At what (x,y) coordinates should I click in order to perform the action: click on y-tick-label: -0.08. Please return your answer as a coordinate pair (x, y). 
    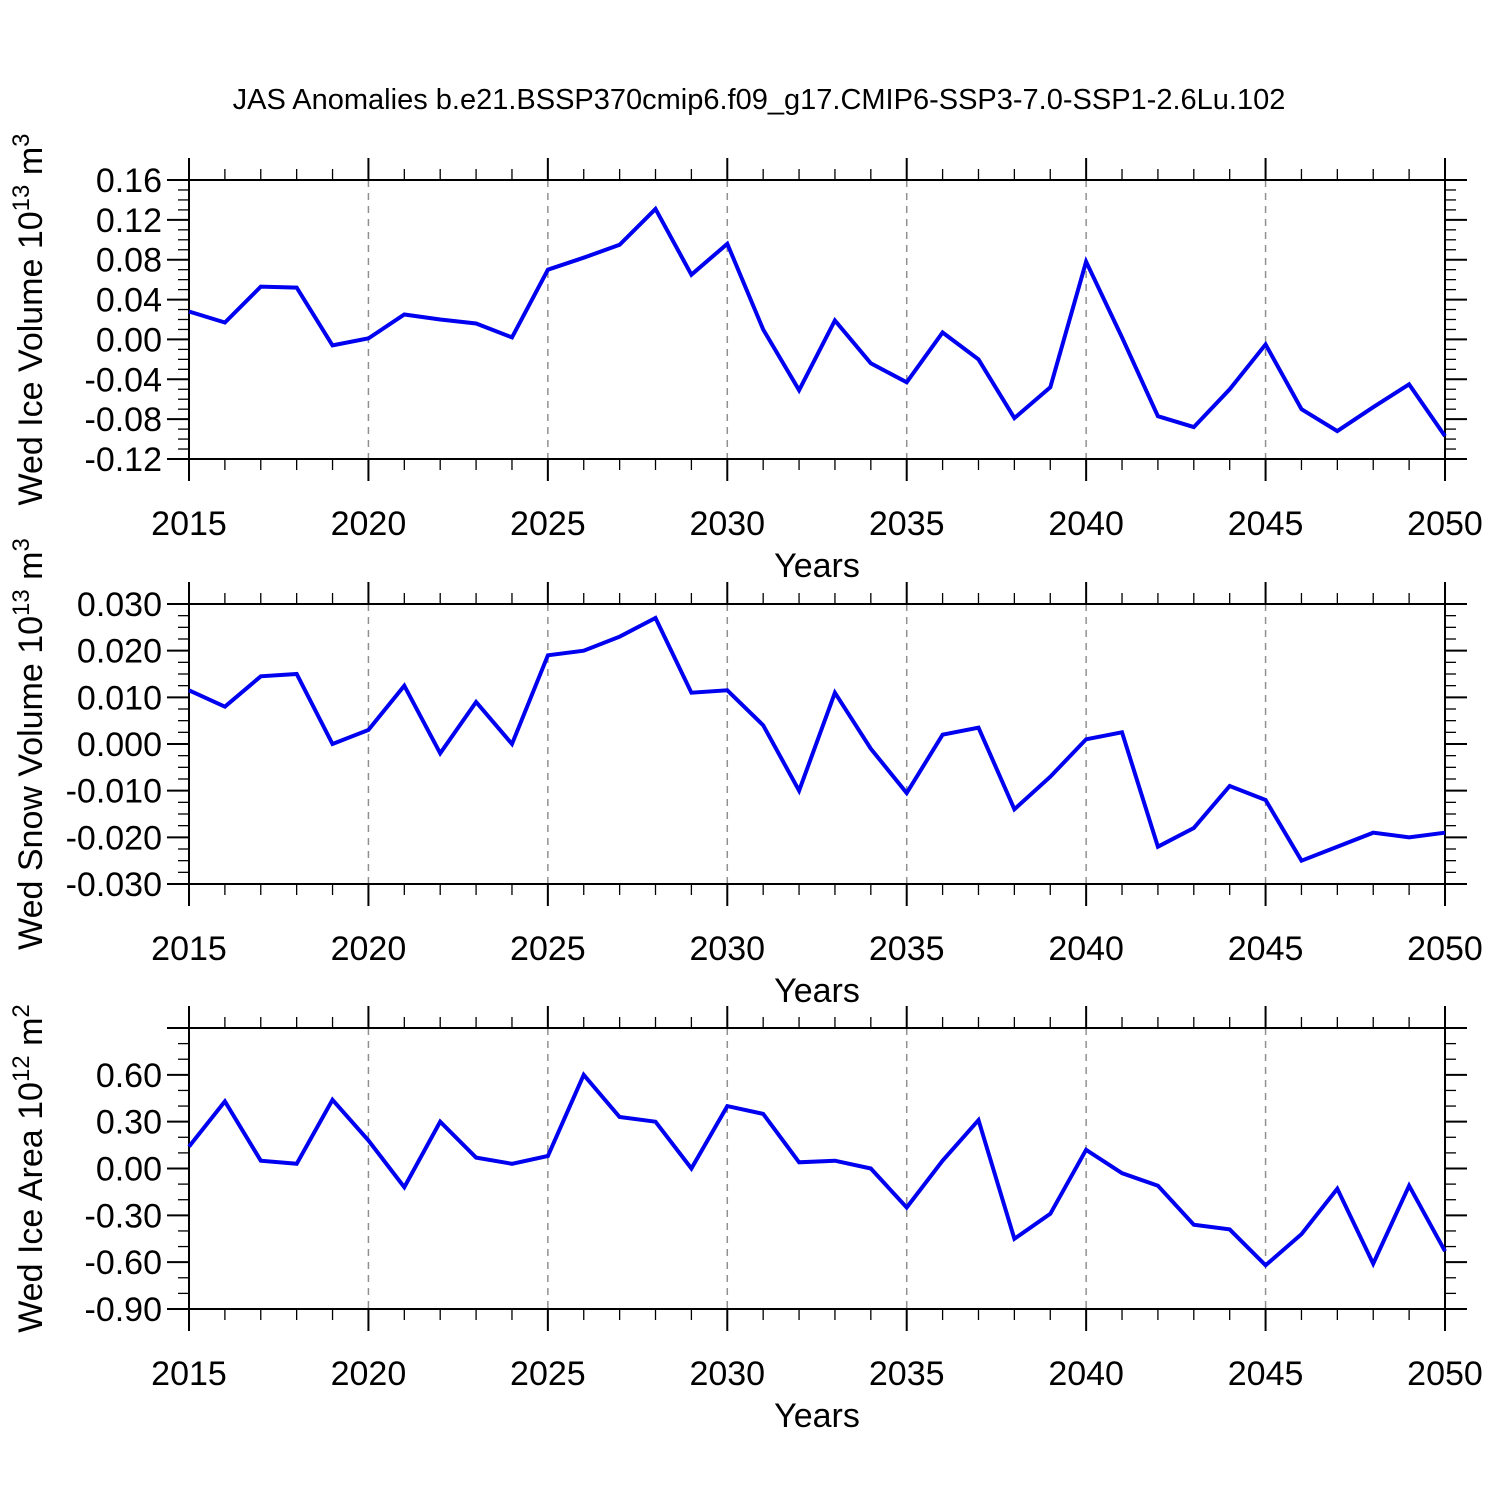
    Looking at the image, I should click on (124, 420).